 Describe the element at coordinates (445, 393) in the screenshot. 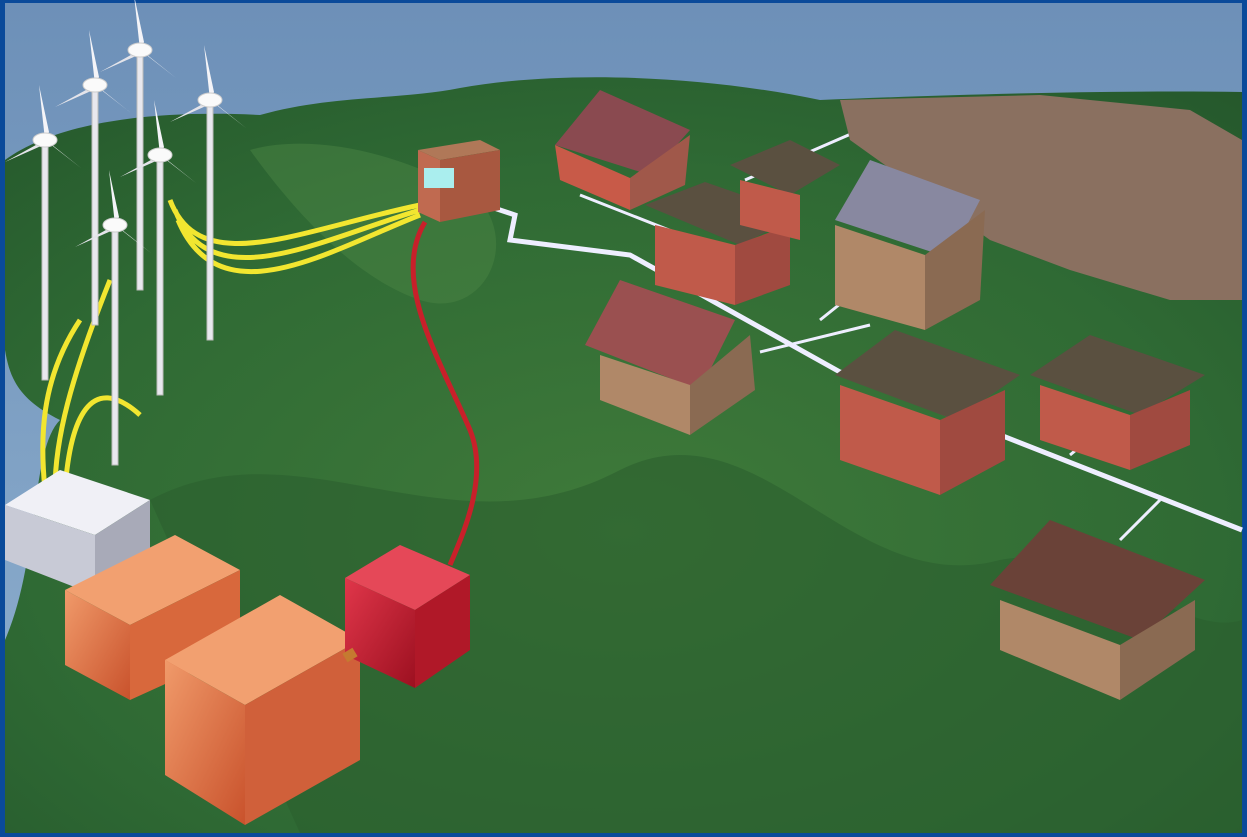

I see `generator-cable` at that location.